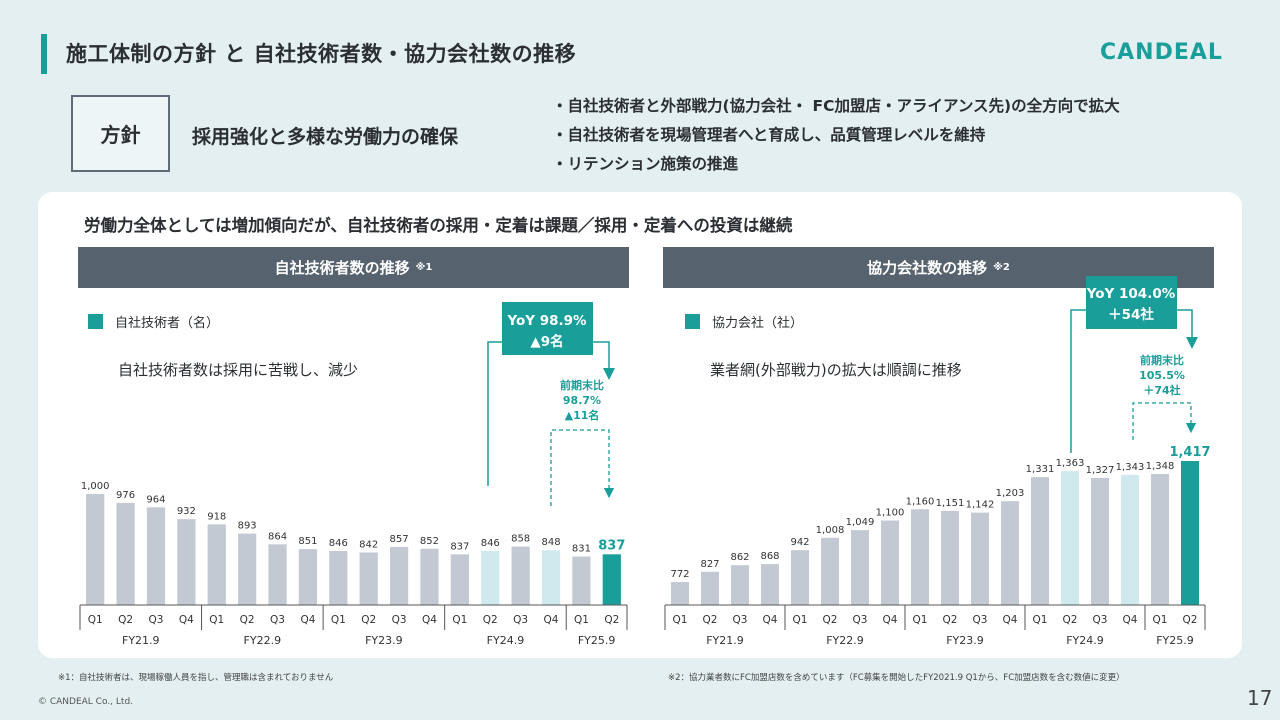 The width and height of the screenshot is (1280, 720). Describe the element at coordinates (836, 370) in the screenshot. I see `right-comment: 業者網(外部戦力)の拡大は順調に推移` at that location.